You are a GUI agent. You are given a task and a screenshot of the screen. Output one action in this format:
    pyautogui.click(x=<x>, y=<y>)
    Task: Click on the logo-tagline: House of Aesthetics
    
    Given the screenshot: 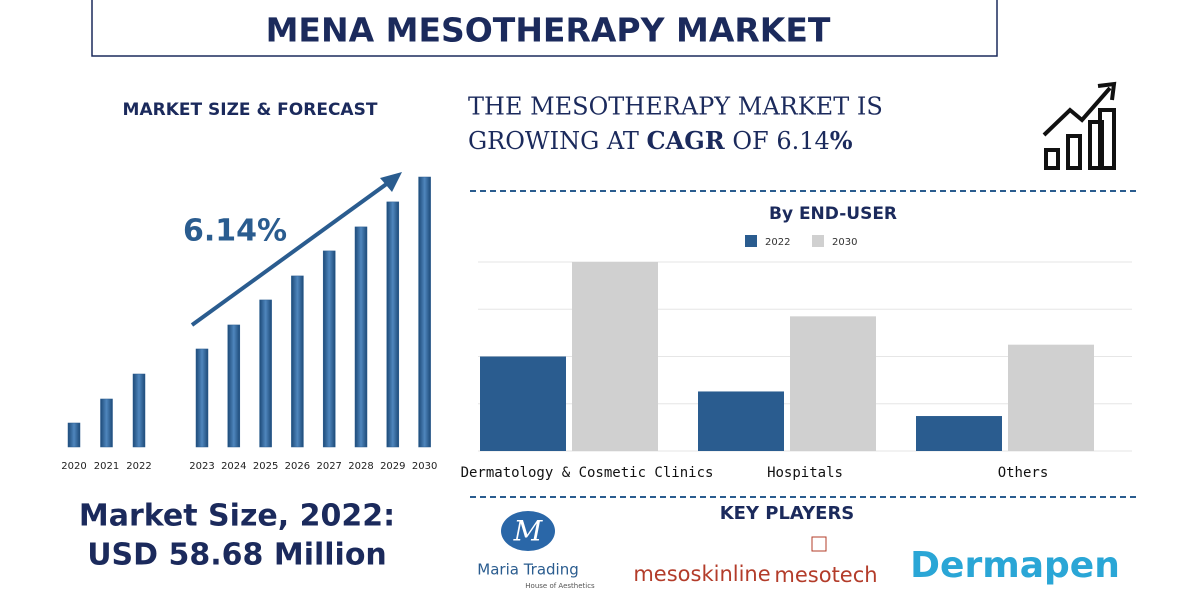 What is the action you would take?
    pyautogui.click(x=560, y=586)
    